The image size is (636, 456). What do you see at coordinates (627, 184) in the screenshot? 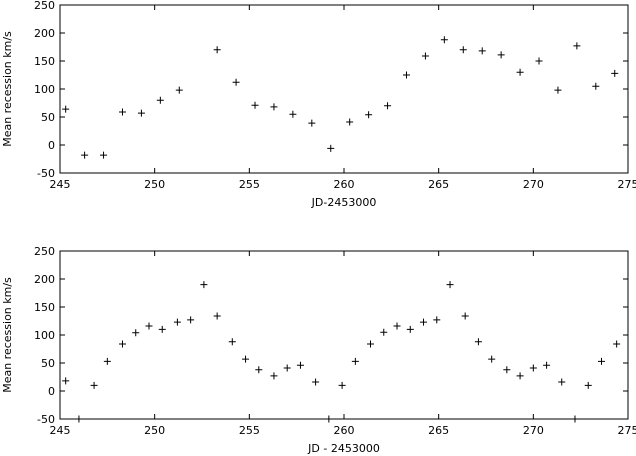
I see `x-tick-label: 275` at bounding box center [627, 184].